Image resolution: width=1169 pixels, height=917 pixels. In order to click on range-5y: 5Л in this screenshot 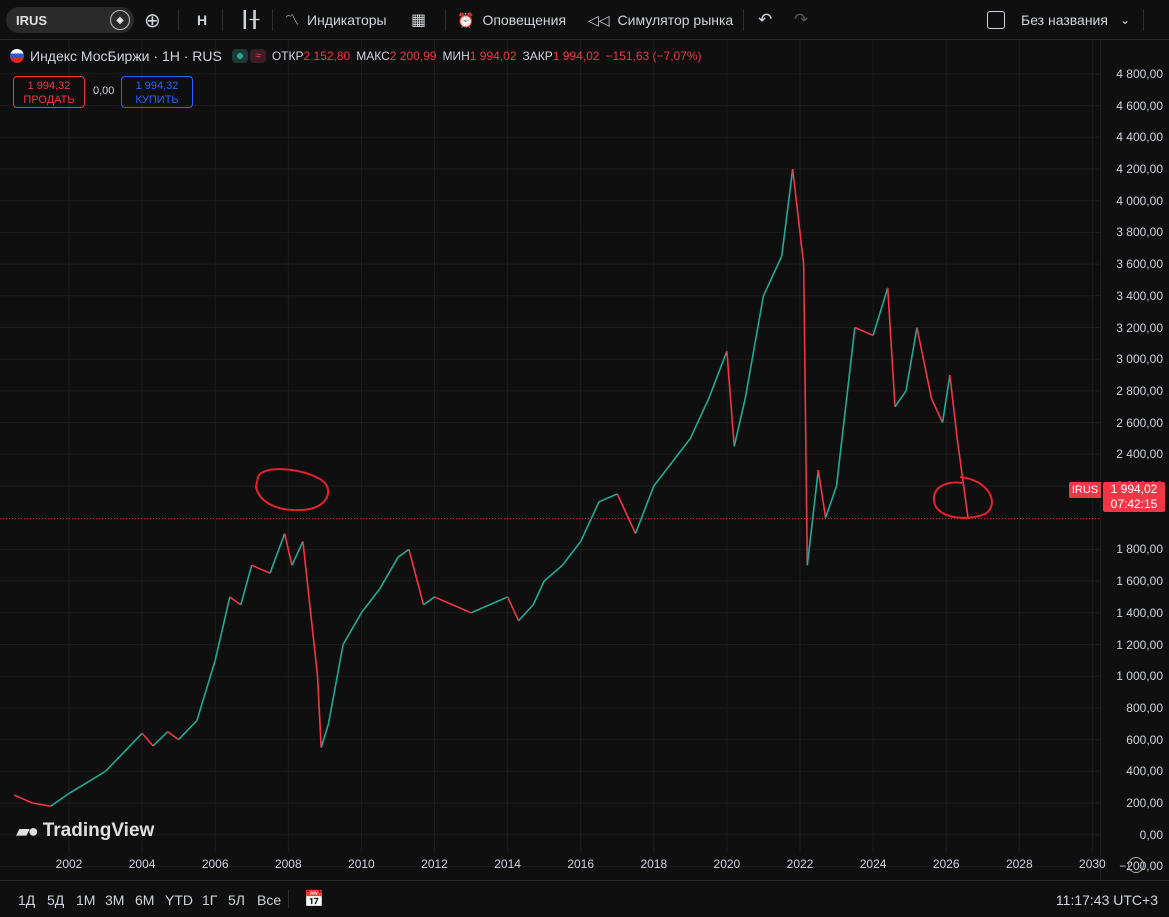, I will do `click(236, 900)`.